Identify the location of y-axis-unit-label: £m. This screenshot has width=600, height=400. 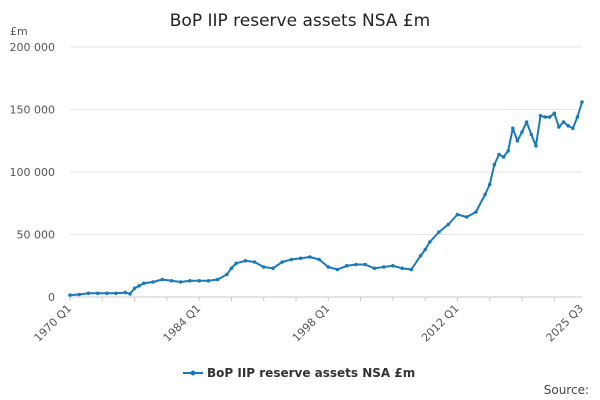
(19, 31).